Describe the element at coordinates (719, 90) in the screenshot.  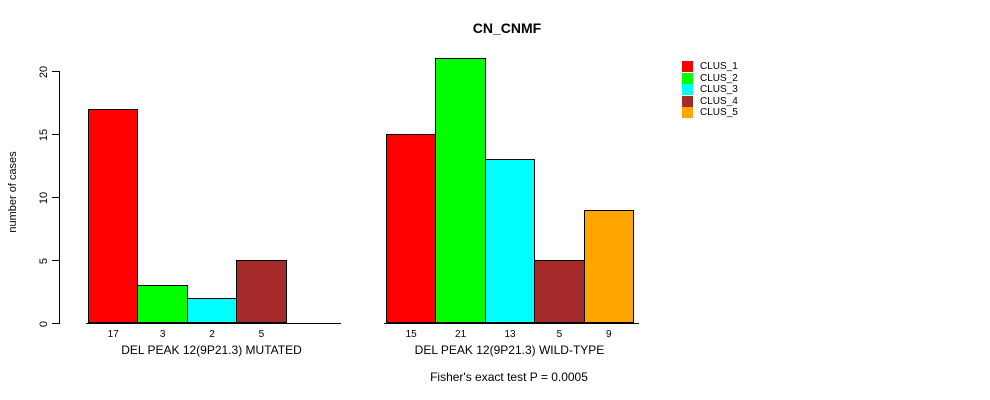
I see `legend-label: CLUS_3` at that location.